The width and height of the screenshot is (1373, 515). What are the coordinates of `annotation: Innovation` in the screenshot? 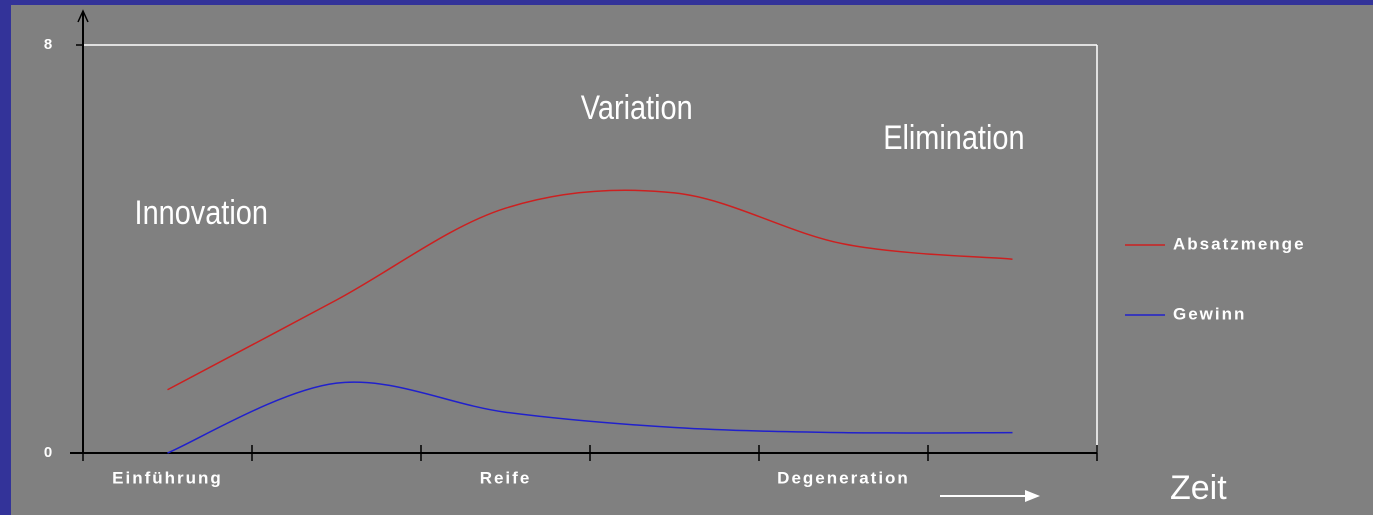 It's located at (201, 212).